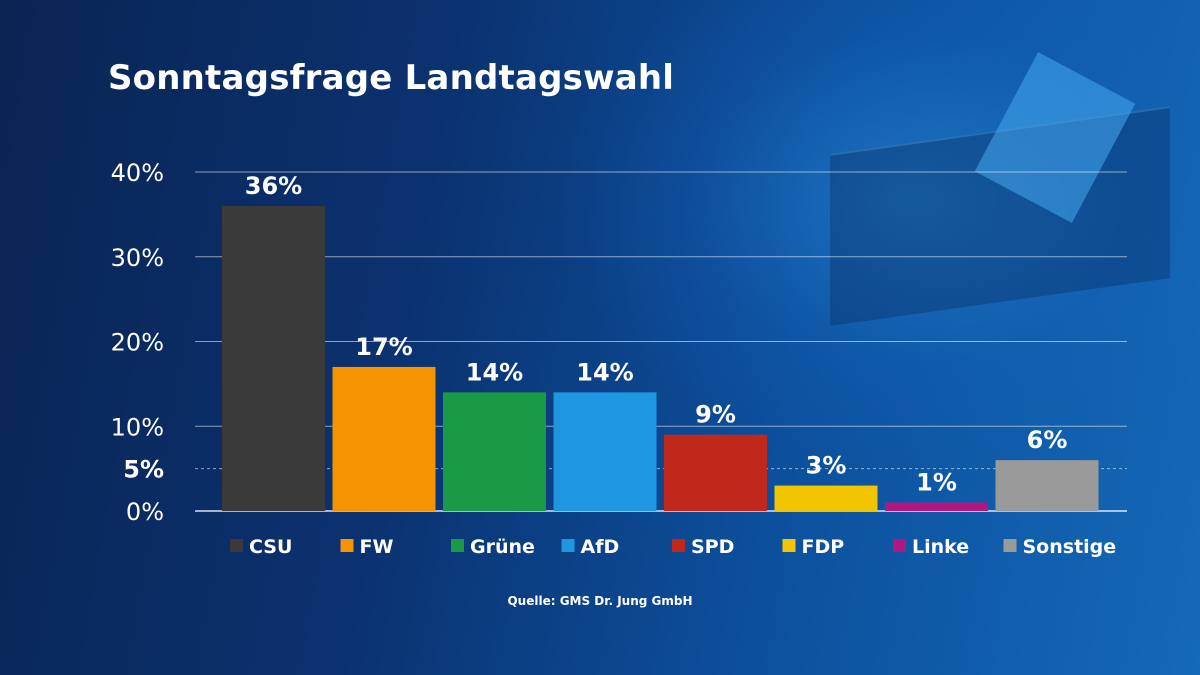  What do you see at coordinates (502, 547) in the screenshot?
I see `legend-label: Grüne` at bounding box center [502, 547].